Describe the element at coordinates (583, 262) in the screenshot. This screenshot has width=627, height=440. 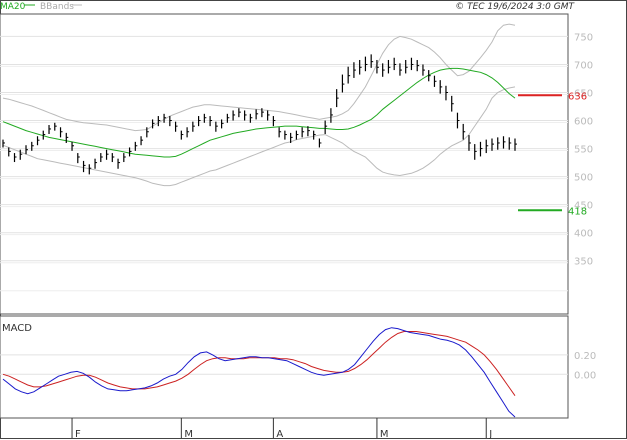
I see `price-y-tick-label: 350` at that location.